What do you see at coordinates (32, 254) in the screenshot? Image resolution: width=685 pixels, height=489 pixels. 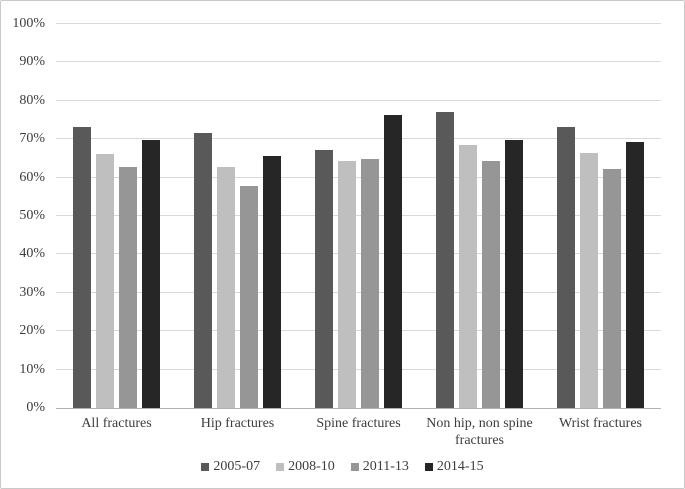 I see `y-tick-label: 40%` at bounding box center [32, 254].